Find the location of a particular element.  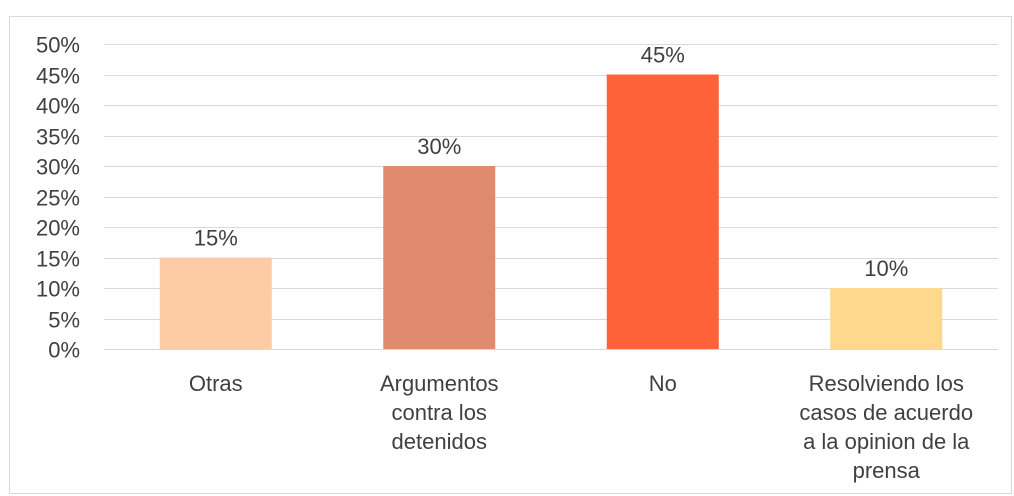

category-label: No is located at coordinates (663, 383).